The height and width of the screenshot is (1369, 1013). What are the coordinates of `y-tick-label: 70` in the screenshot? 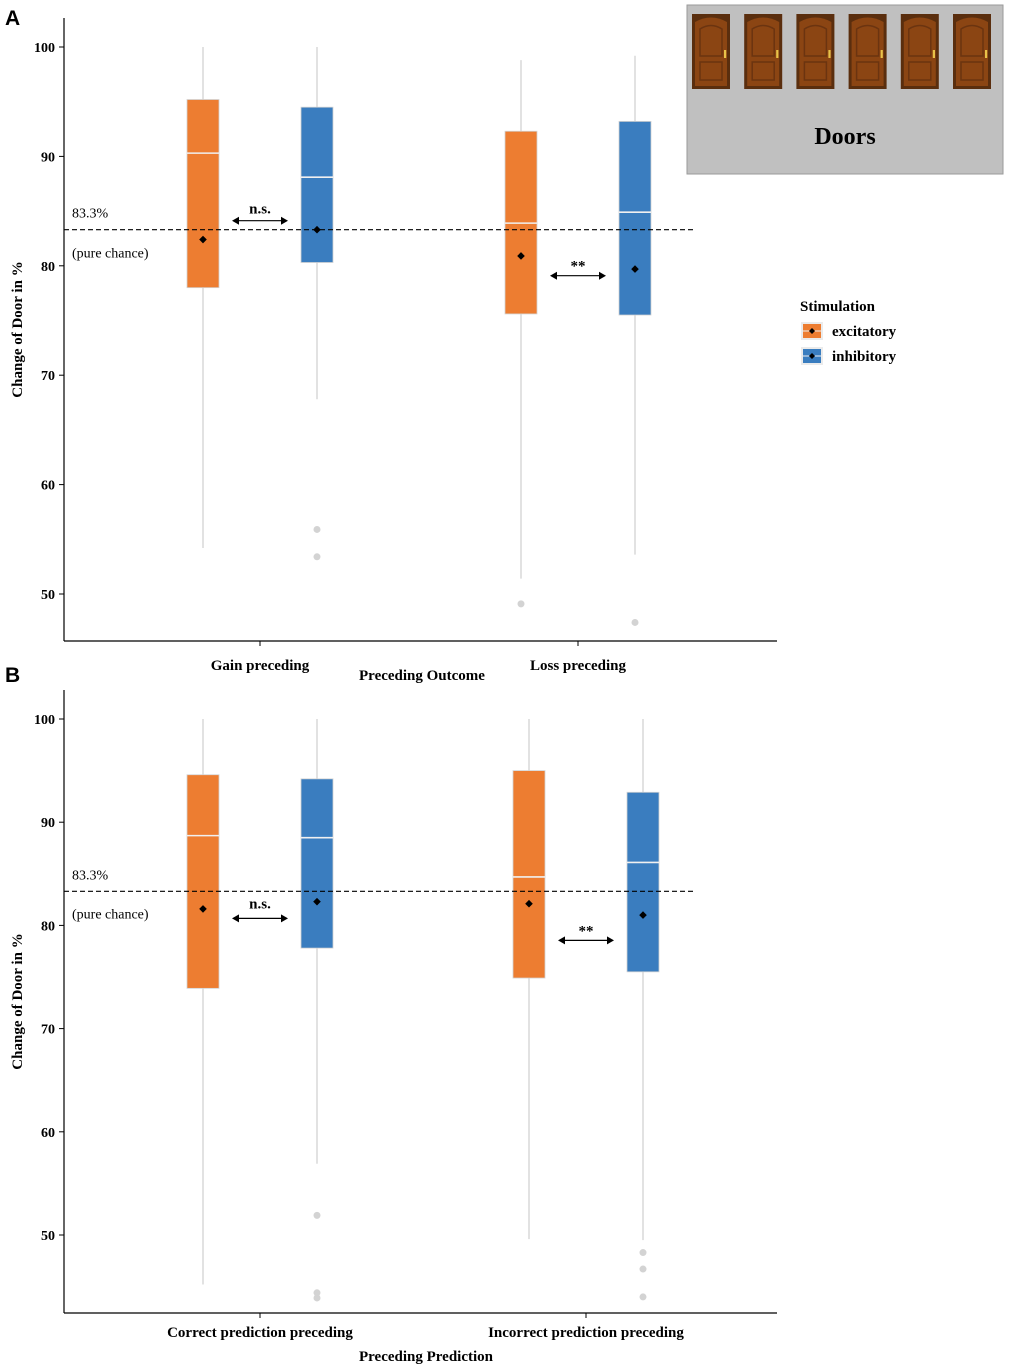 It's located at (48, 376).